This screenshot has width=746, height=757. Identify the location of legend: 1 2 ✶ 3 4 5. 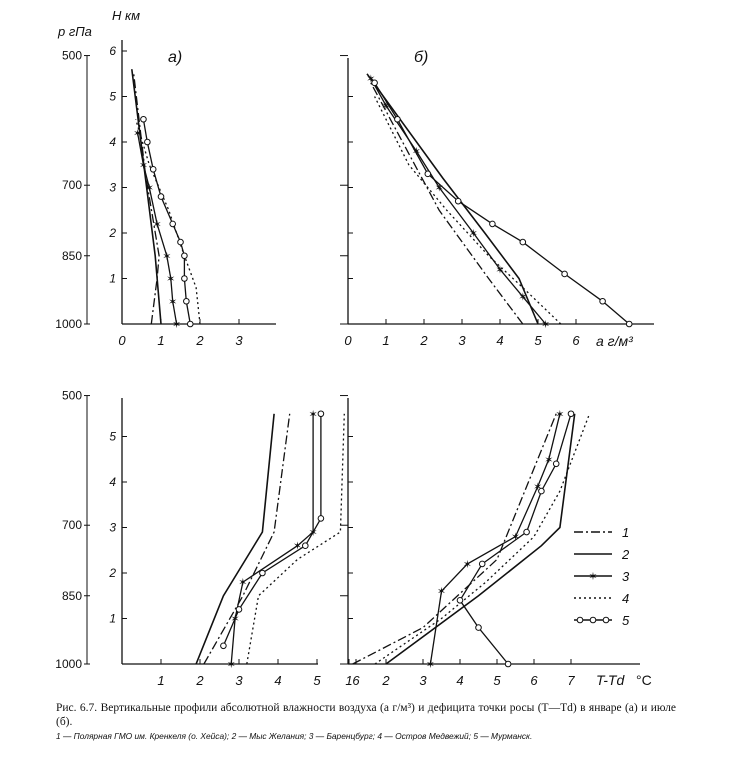
(602, 576).